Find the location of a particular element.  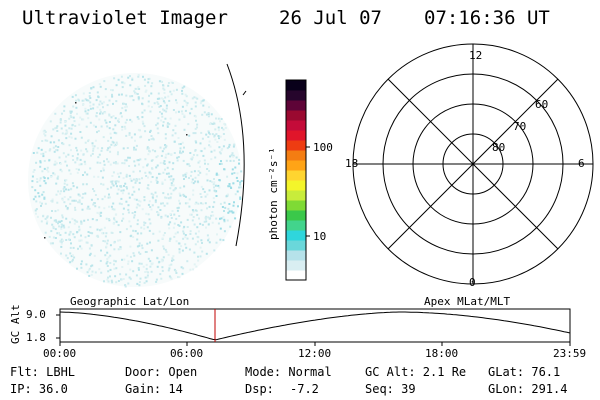

polar-ring-label-60: 60 is located at coordinates (542, 104).